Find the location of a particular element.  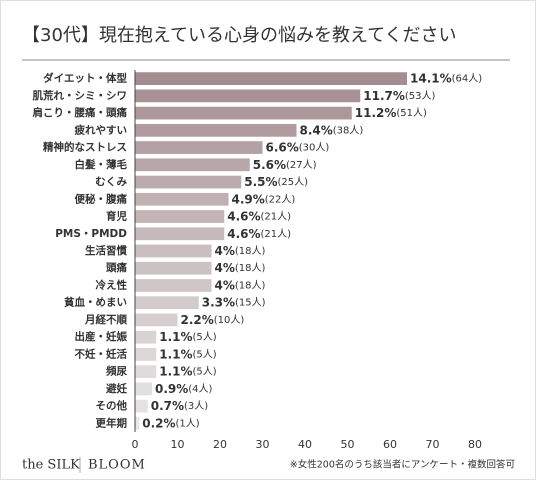

data-label: 8.4%(38人) is located at coordinates (332, 130).